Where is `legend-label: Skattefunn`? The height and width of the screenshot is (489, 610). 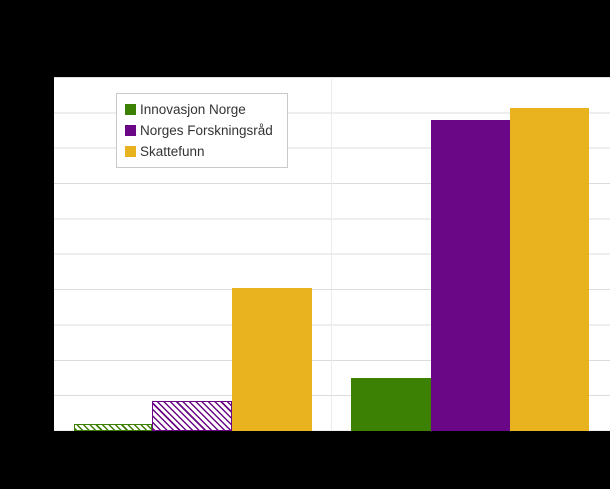 legend-label: Skattefunn is located at coordinates (172, 151).